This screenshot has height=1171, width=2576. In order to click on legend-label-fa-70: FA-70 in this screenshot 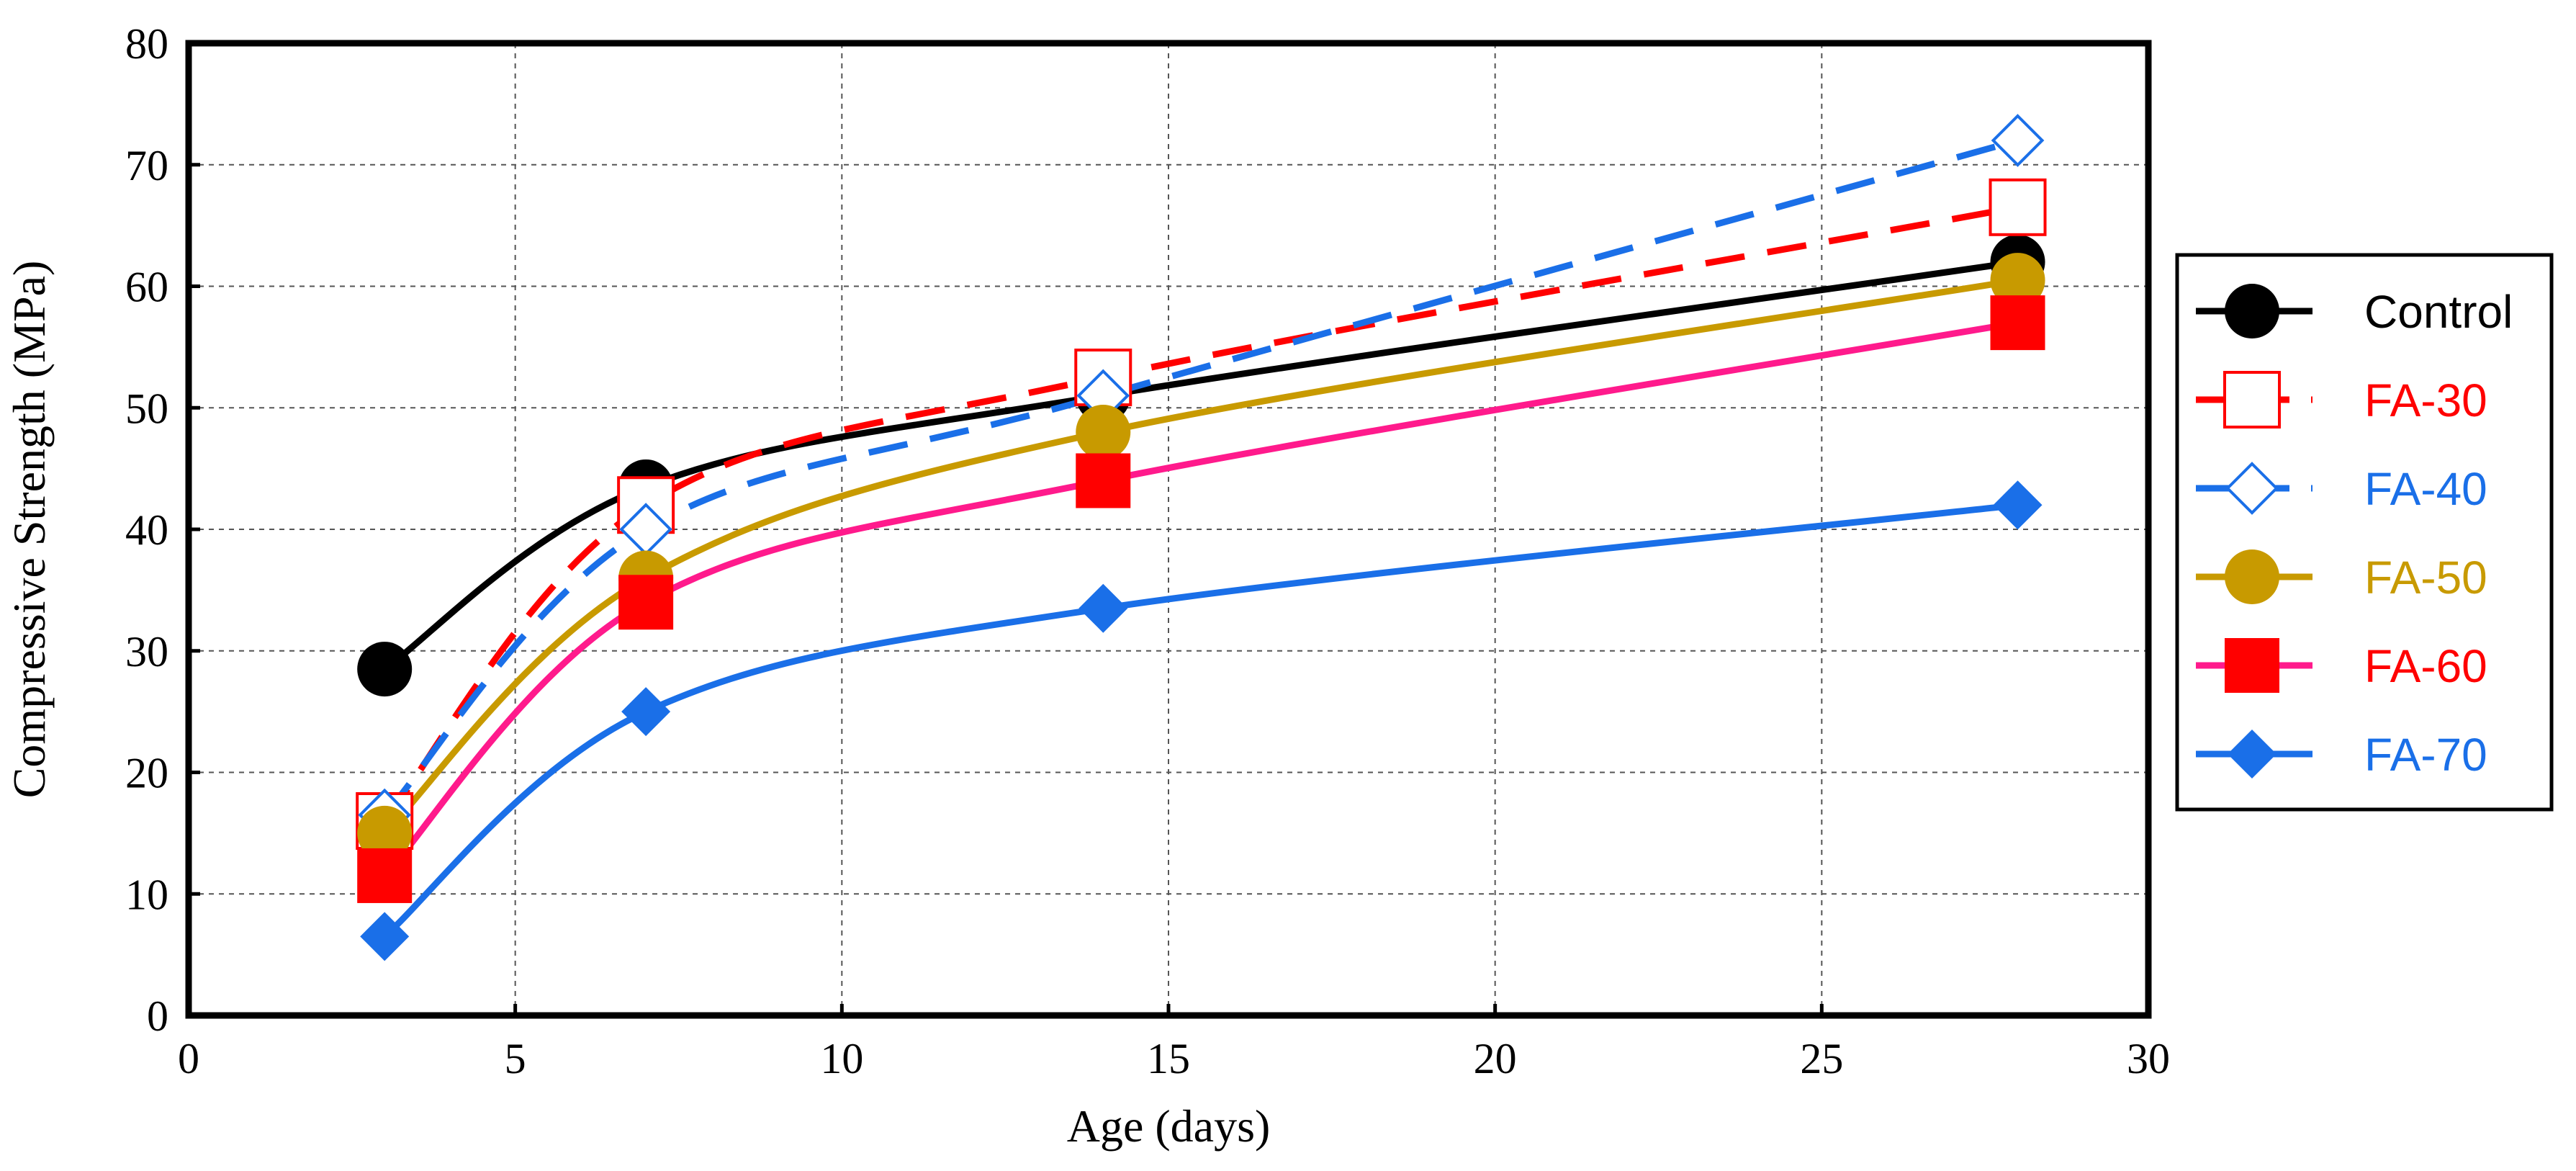, I will do `click(2425, 755)`.